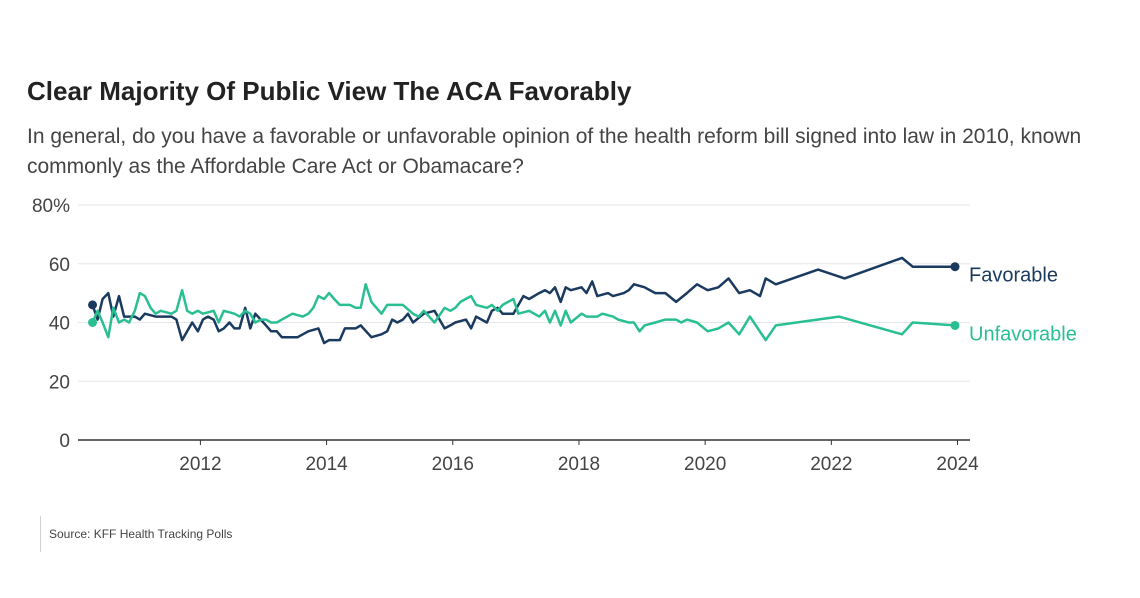  What do you see at coordinates (59, 382) in the screenshot?
I see `y-tick-label: 20` at bounding box center [59, 382].